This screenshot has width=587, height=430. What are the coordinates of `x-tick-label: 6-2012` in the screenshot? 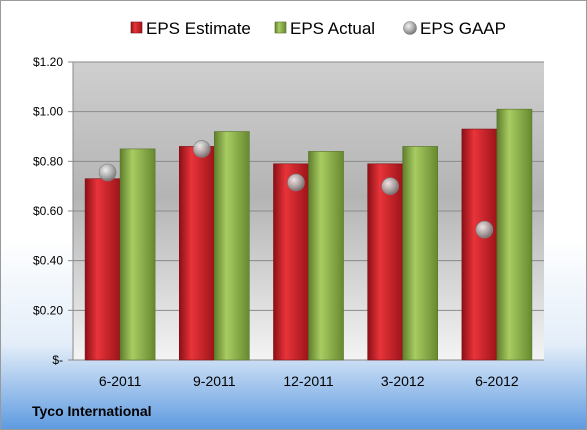 It's located at (497, 381).